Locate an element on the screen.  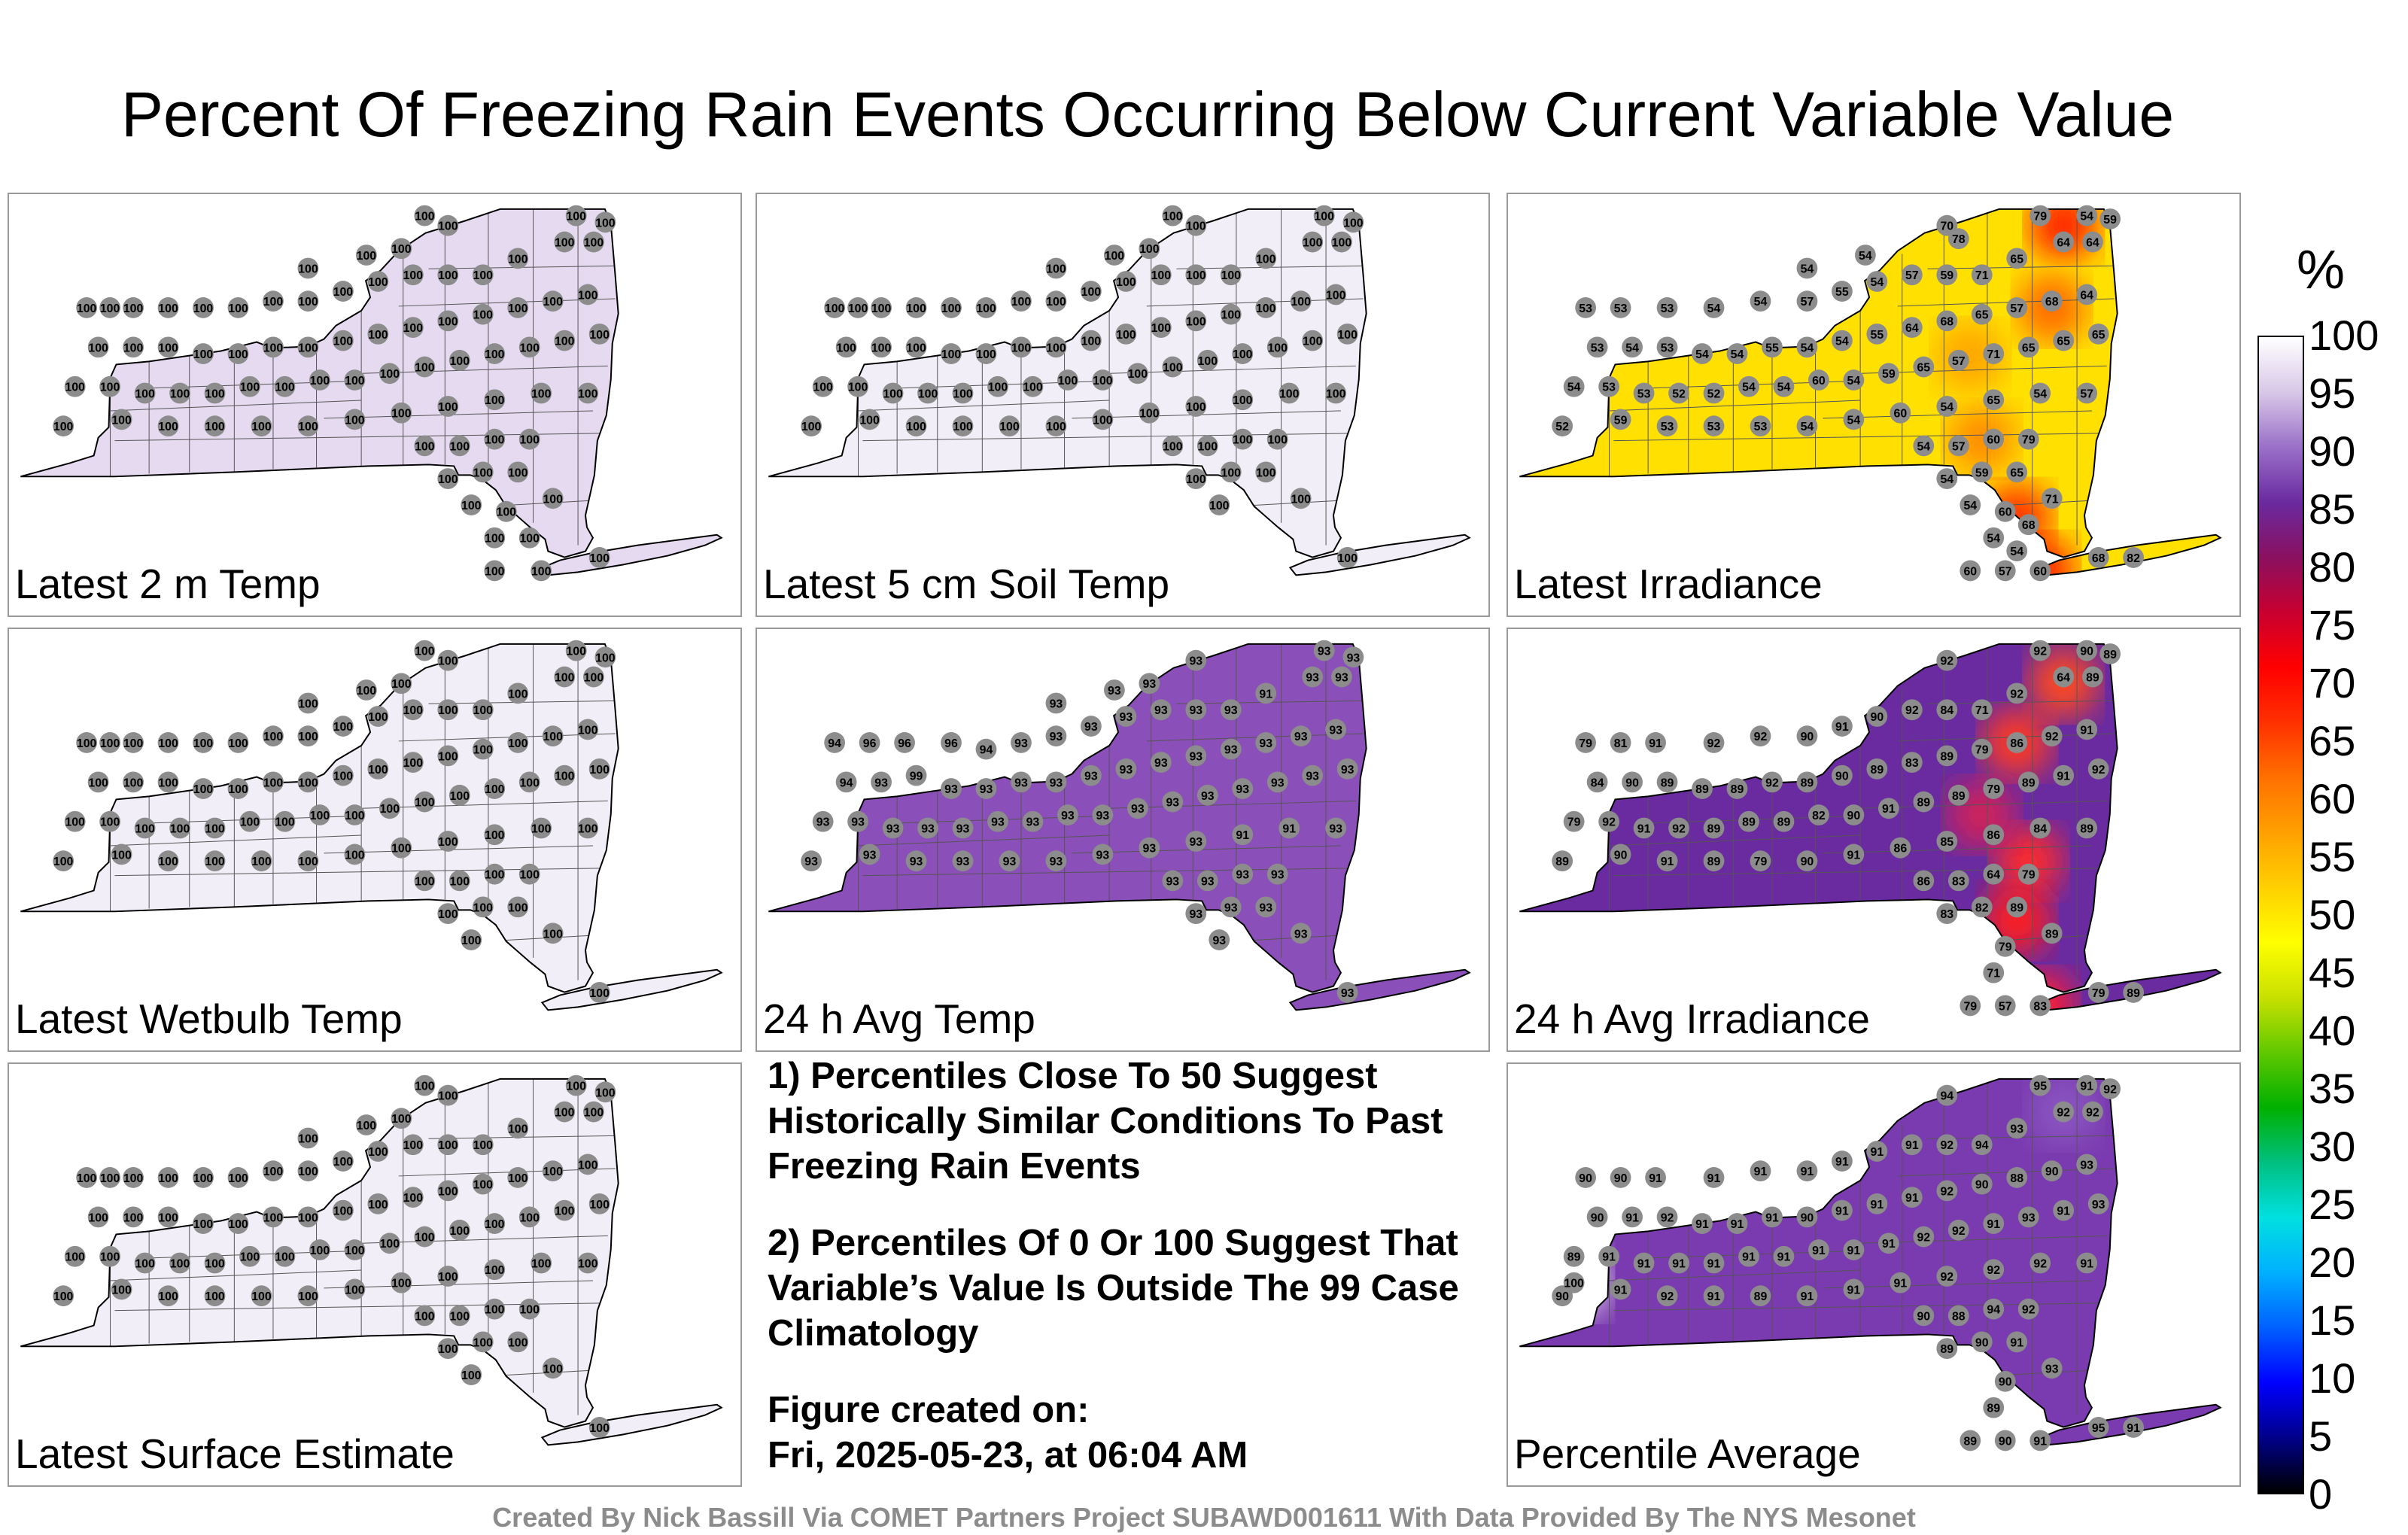
station-value: 53 is located at coordinates (1609, 387).